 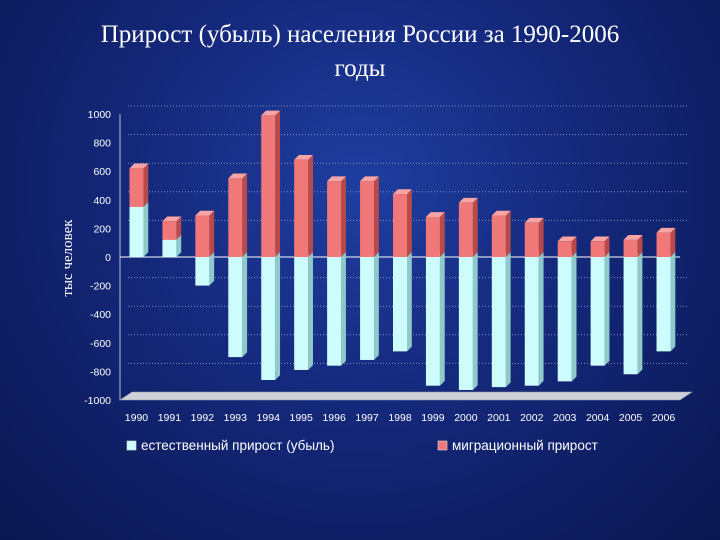 What do you see at coordinates (108, 258) in the screenshot?
I see `y-tick-label: 0` at bounding box center [108, 258].